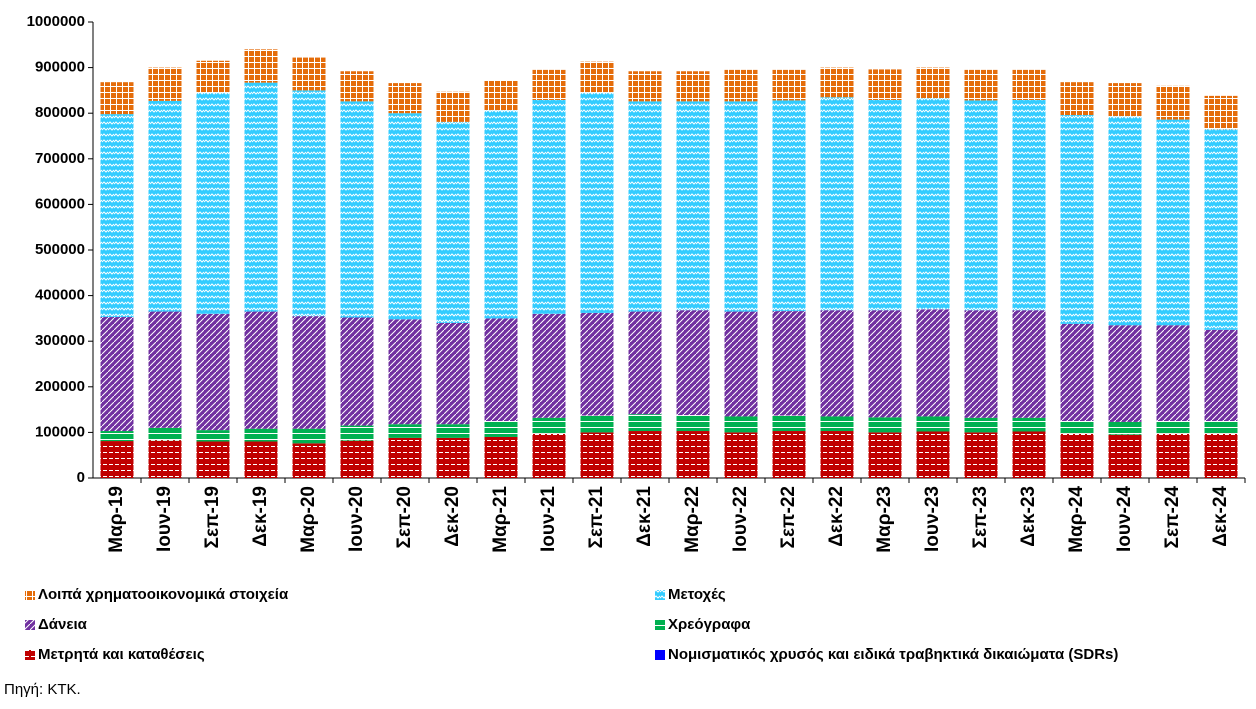 The height and width of the screenshot is (709, 1256). I want to click on legend-label: Μετοχές, so click(697, 594).